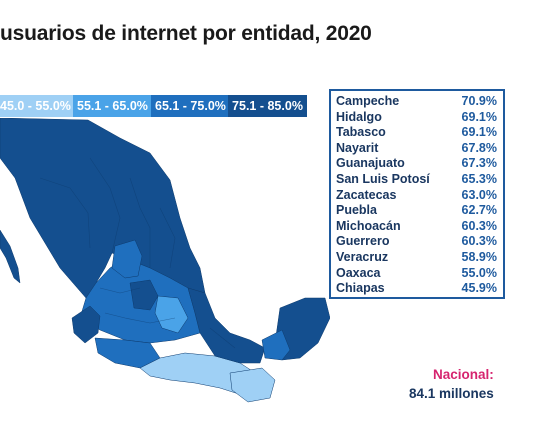 Image resolution: width=551 pixels, height=431 pixels. What do you see at coordinates (479, 194) in the screenshot?
I see `state-value: 63.0%` at bounding box center [479, 194].